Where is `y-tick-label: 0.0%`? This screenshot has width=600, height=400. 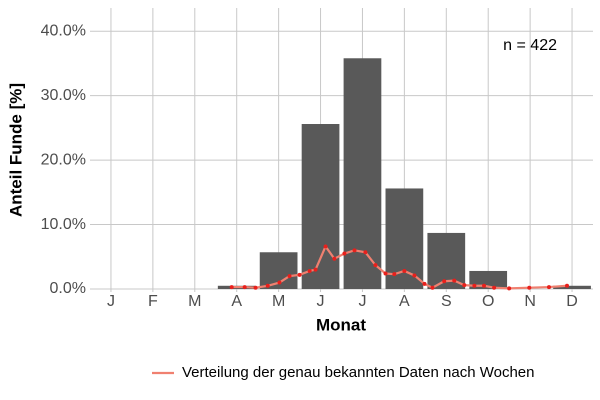
y-tick-label: 0.0% is located at coordinates (68, 288).